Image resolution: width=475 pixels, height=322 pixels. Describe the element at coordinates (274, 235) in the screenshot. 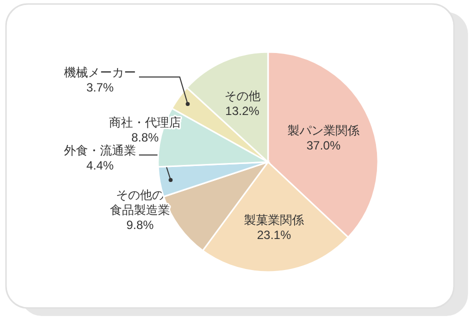

I see `data-label: 23.1%` at that location.